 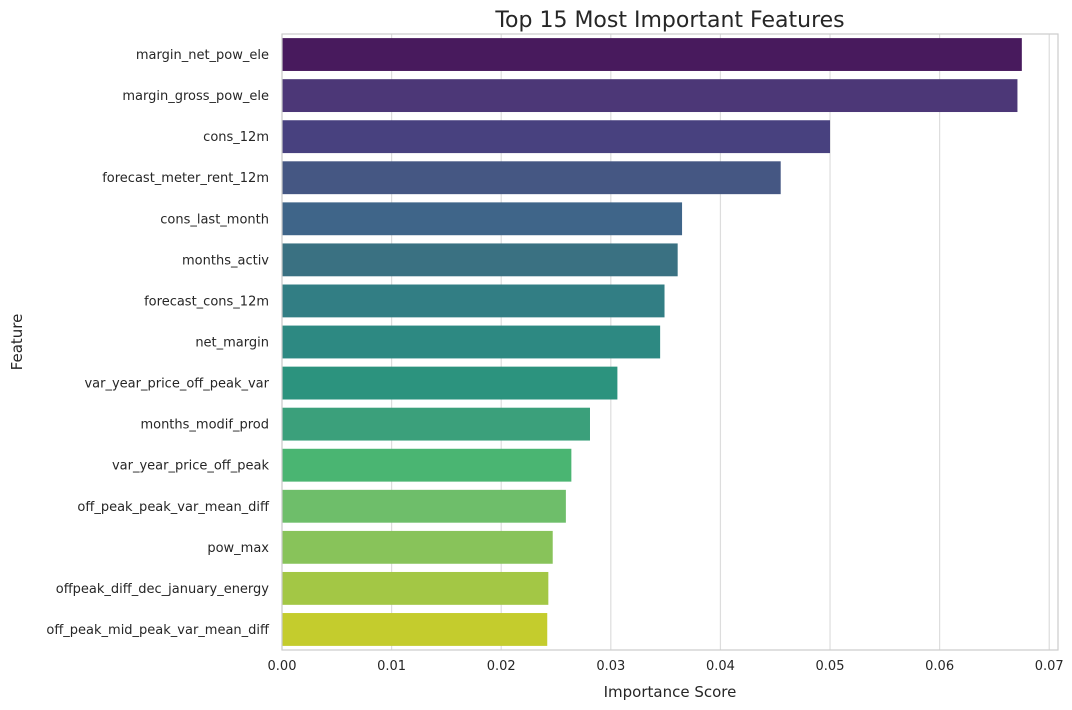 What do you see at coordinates (424, 506) in the screenshot?
I see `bar-off-peak-peak-var-mean-diff` at bounding box center [424, 506].